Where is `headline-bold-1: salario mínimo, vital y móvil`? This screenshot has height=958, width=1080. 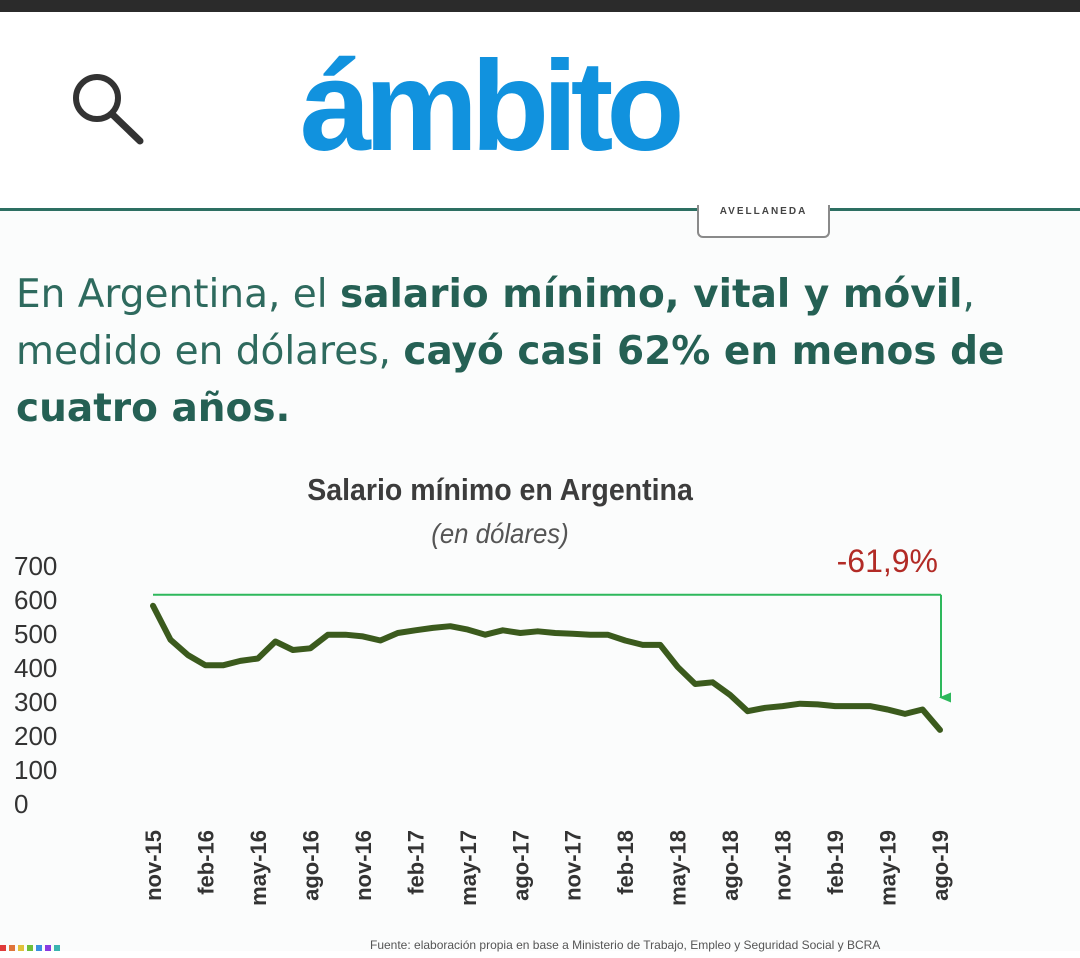
headline-bold-1: salario mínimo, vital y móvil is located at coordinates (651, 294).